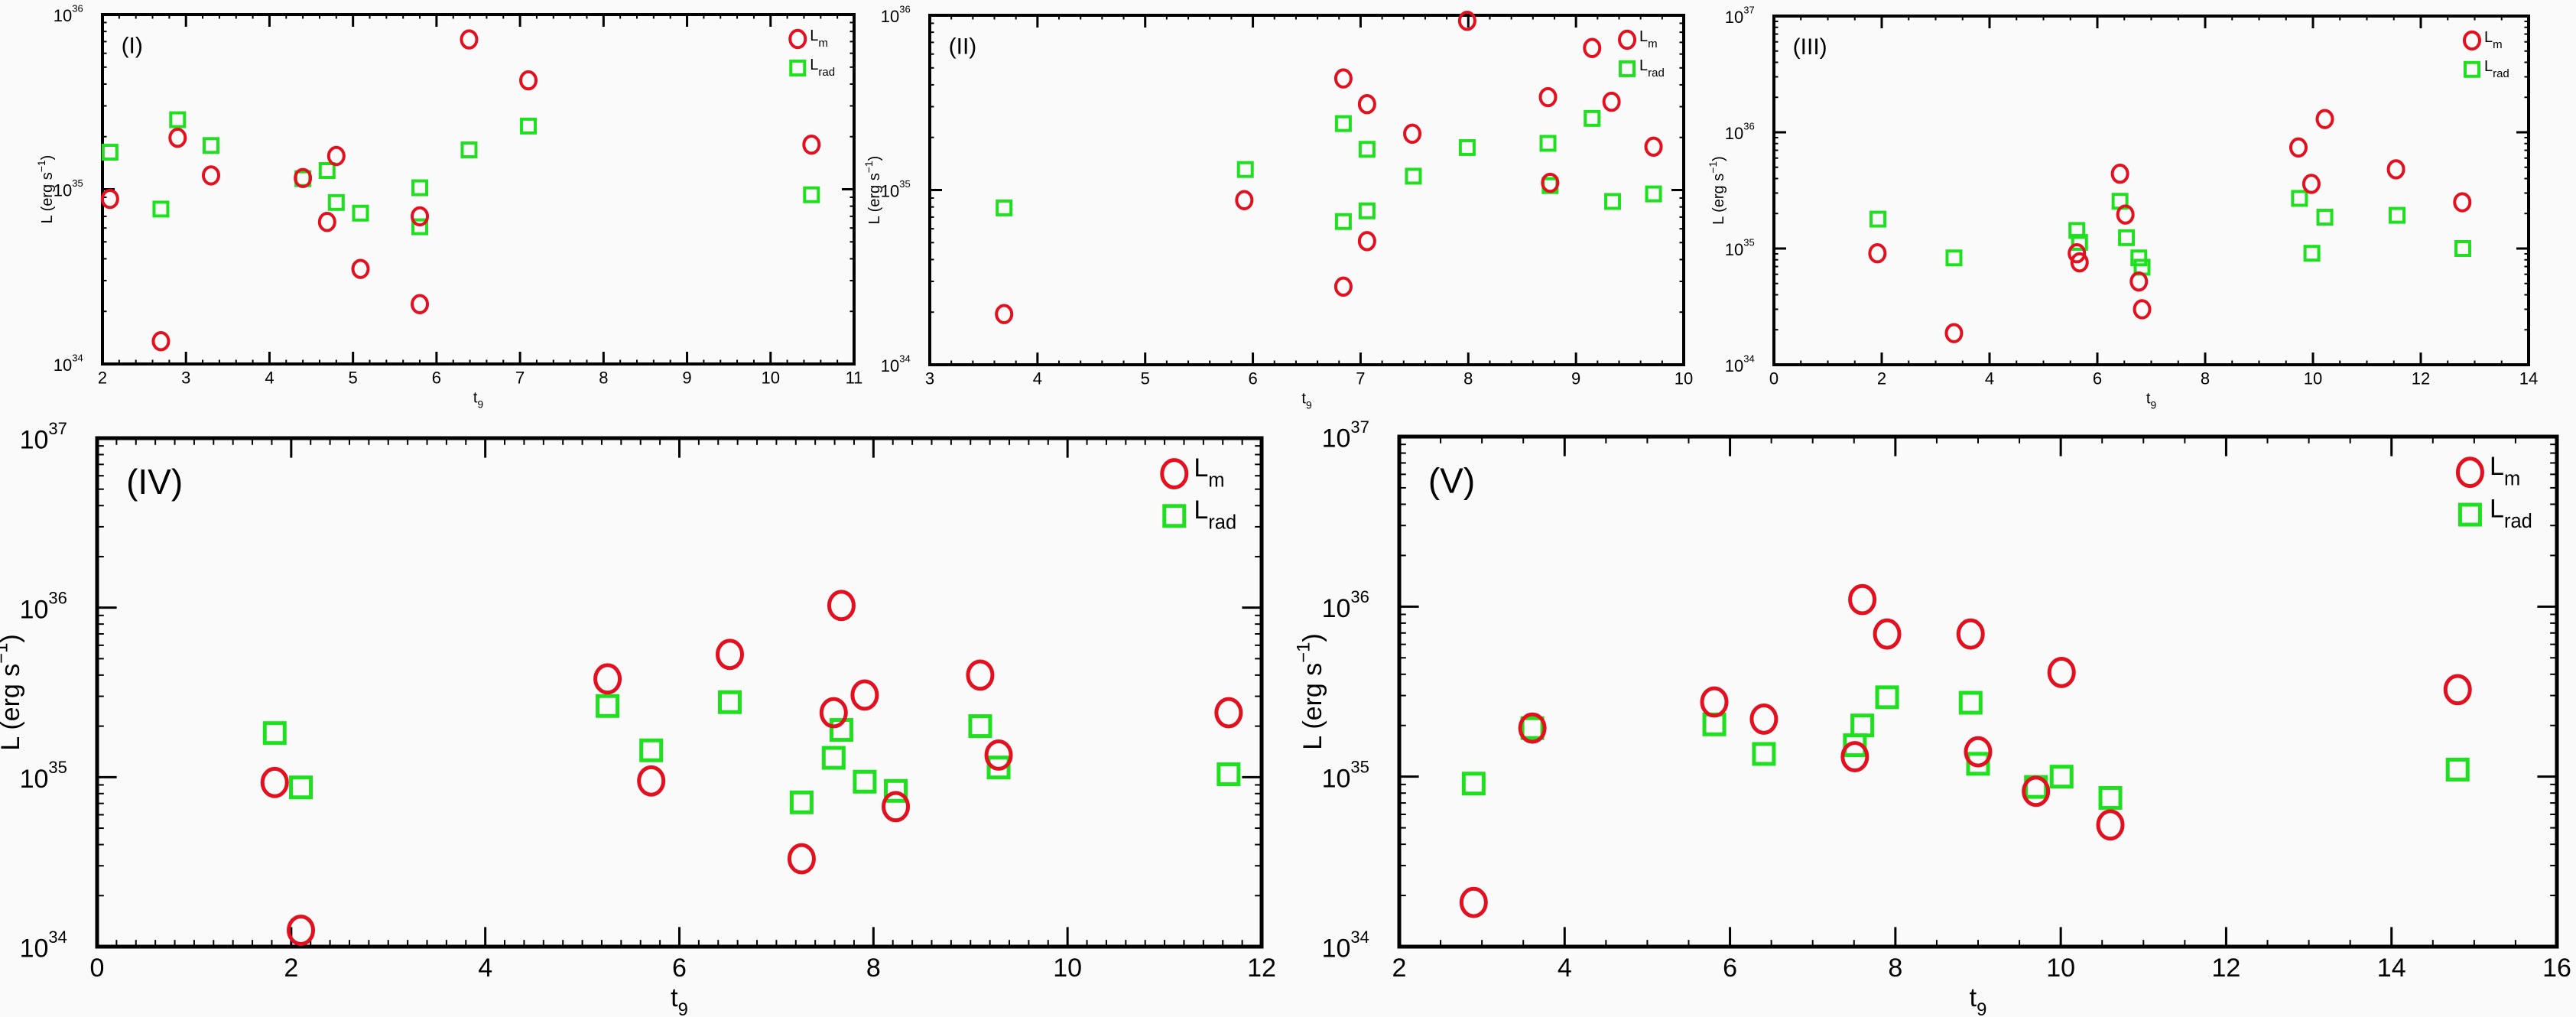 This screenshot has height=1017, width=2576. Describe the element at coordinates (1215, 515) in the screenshot. I see `legend-label: Lrad` at that location.